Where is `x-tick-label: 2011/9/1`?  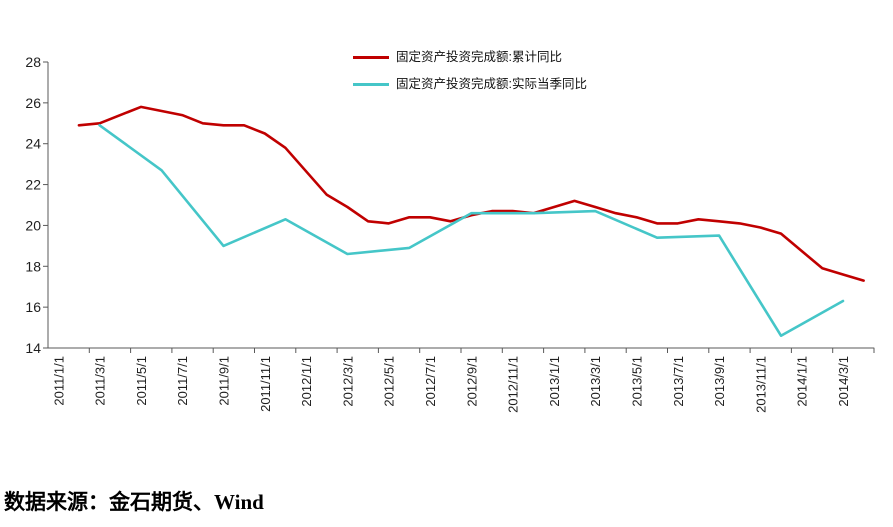
x-tick-label: 2011/9/1 is located at coordinates (224, 381).